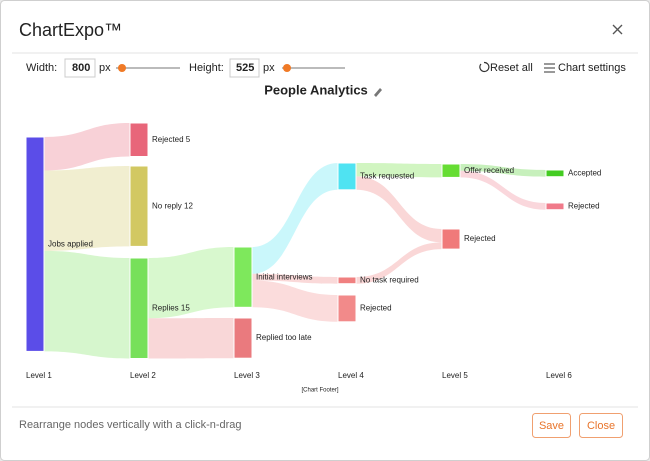  I want to click on width-slider, so click(148, 68).